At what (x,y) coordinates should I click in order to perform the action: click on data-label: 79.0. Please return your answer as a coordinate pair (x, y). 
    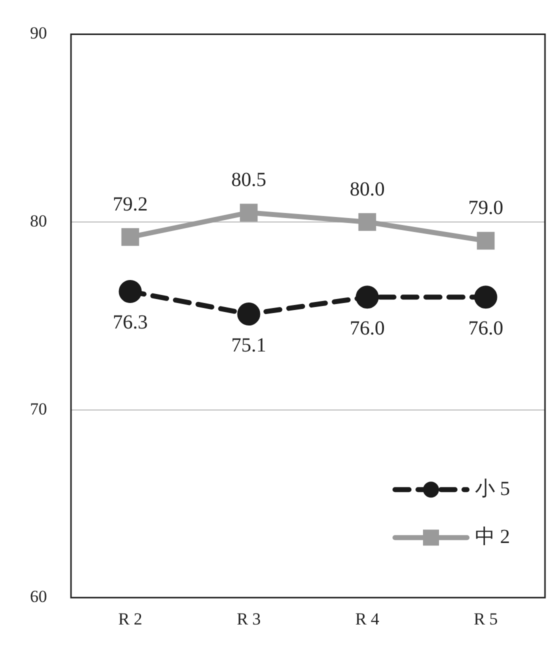
    Looking at the image, I should click on (486, 208).